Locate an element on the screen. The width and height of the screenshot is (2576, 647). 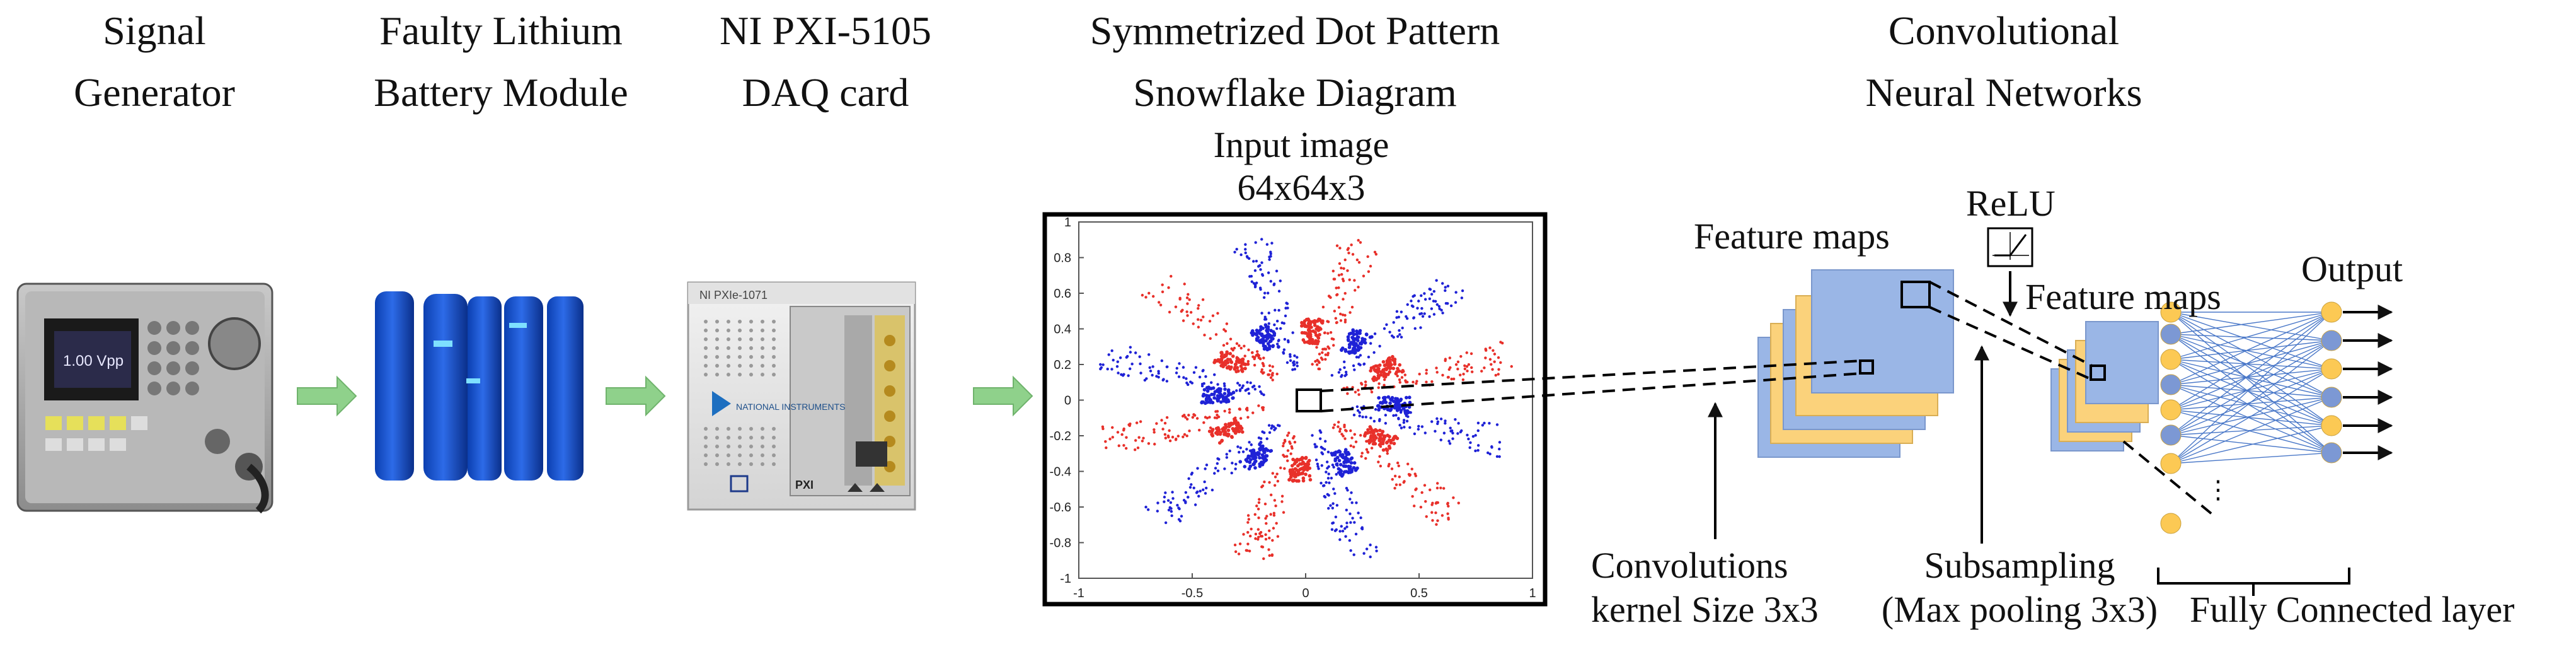
battery-module-image is located at coordinates (479, 386).